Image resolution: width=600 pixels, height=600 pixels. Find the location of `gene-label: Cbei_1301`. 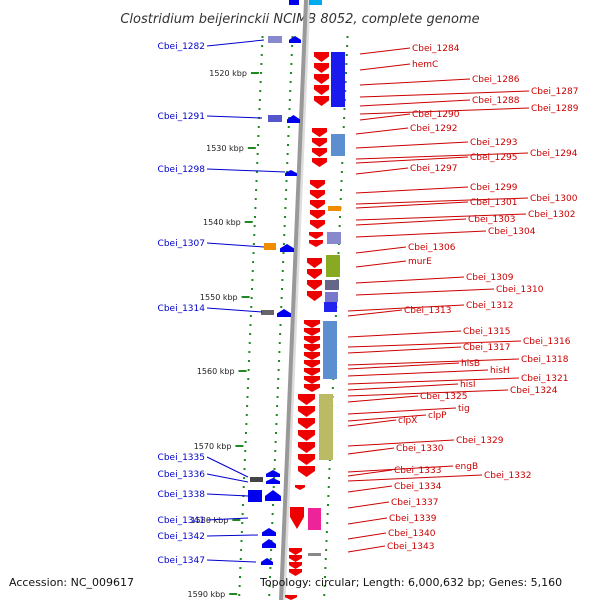

gene-label: Cbei_1301 is located at coordinates (493, 203).